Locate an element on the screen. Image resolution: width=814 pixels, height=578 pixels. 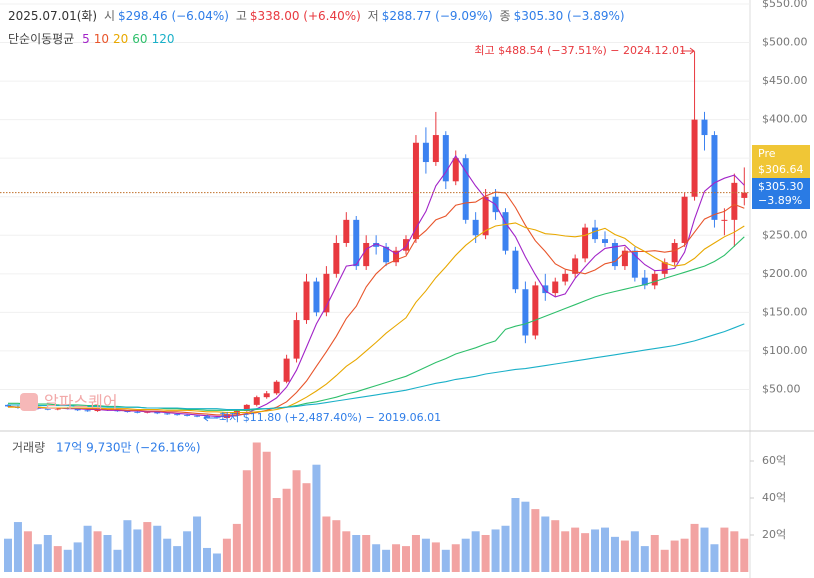
legend-entry: 20 is located at coordinates (121, 39).